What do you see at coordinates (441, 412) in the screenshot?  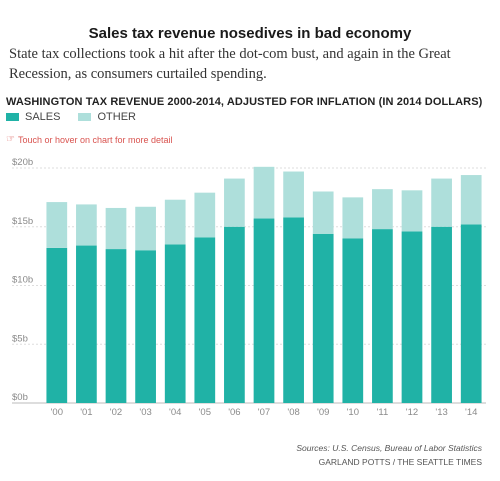 I see `x-tick-label: '13` at bounding box center [441, 412].